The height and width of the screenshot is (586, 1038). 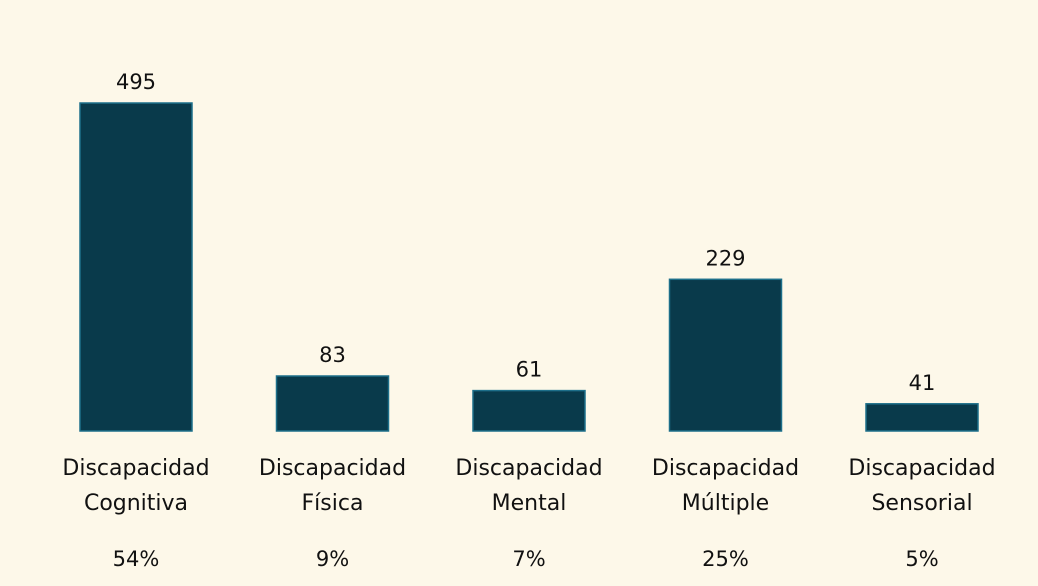 I want to click on category-label-2-line-1: Mental, so click(x=529, y=503).